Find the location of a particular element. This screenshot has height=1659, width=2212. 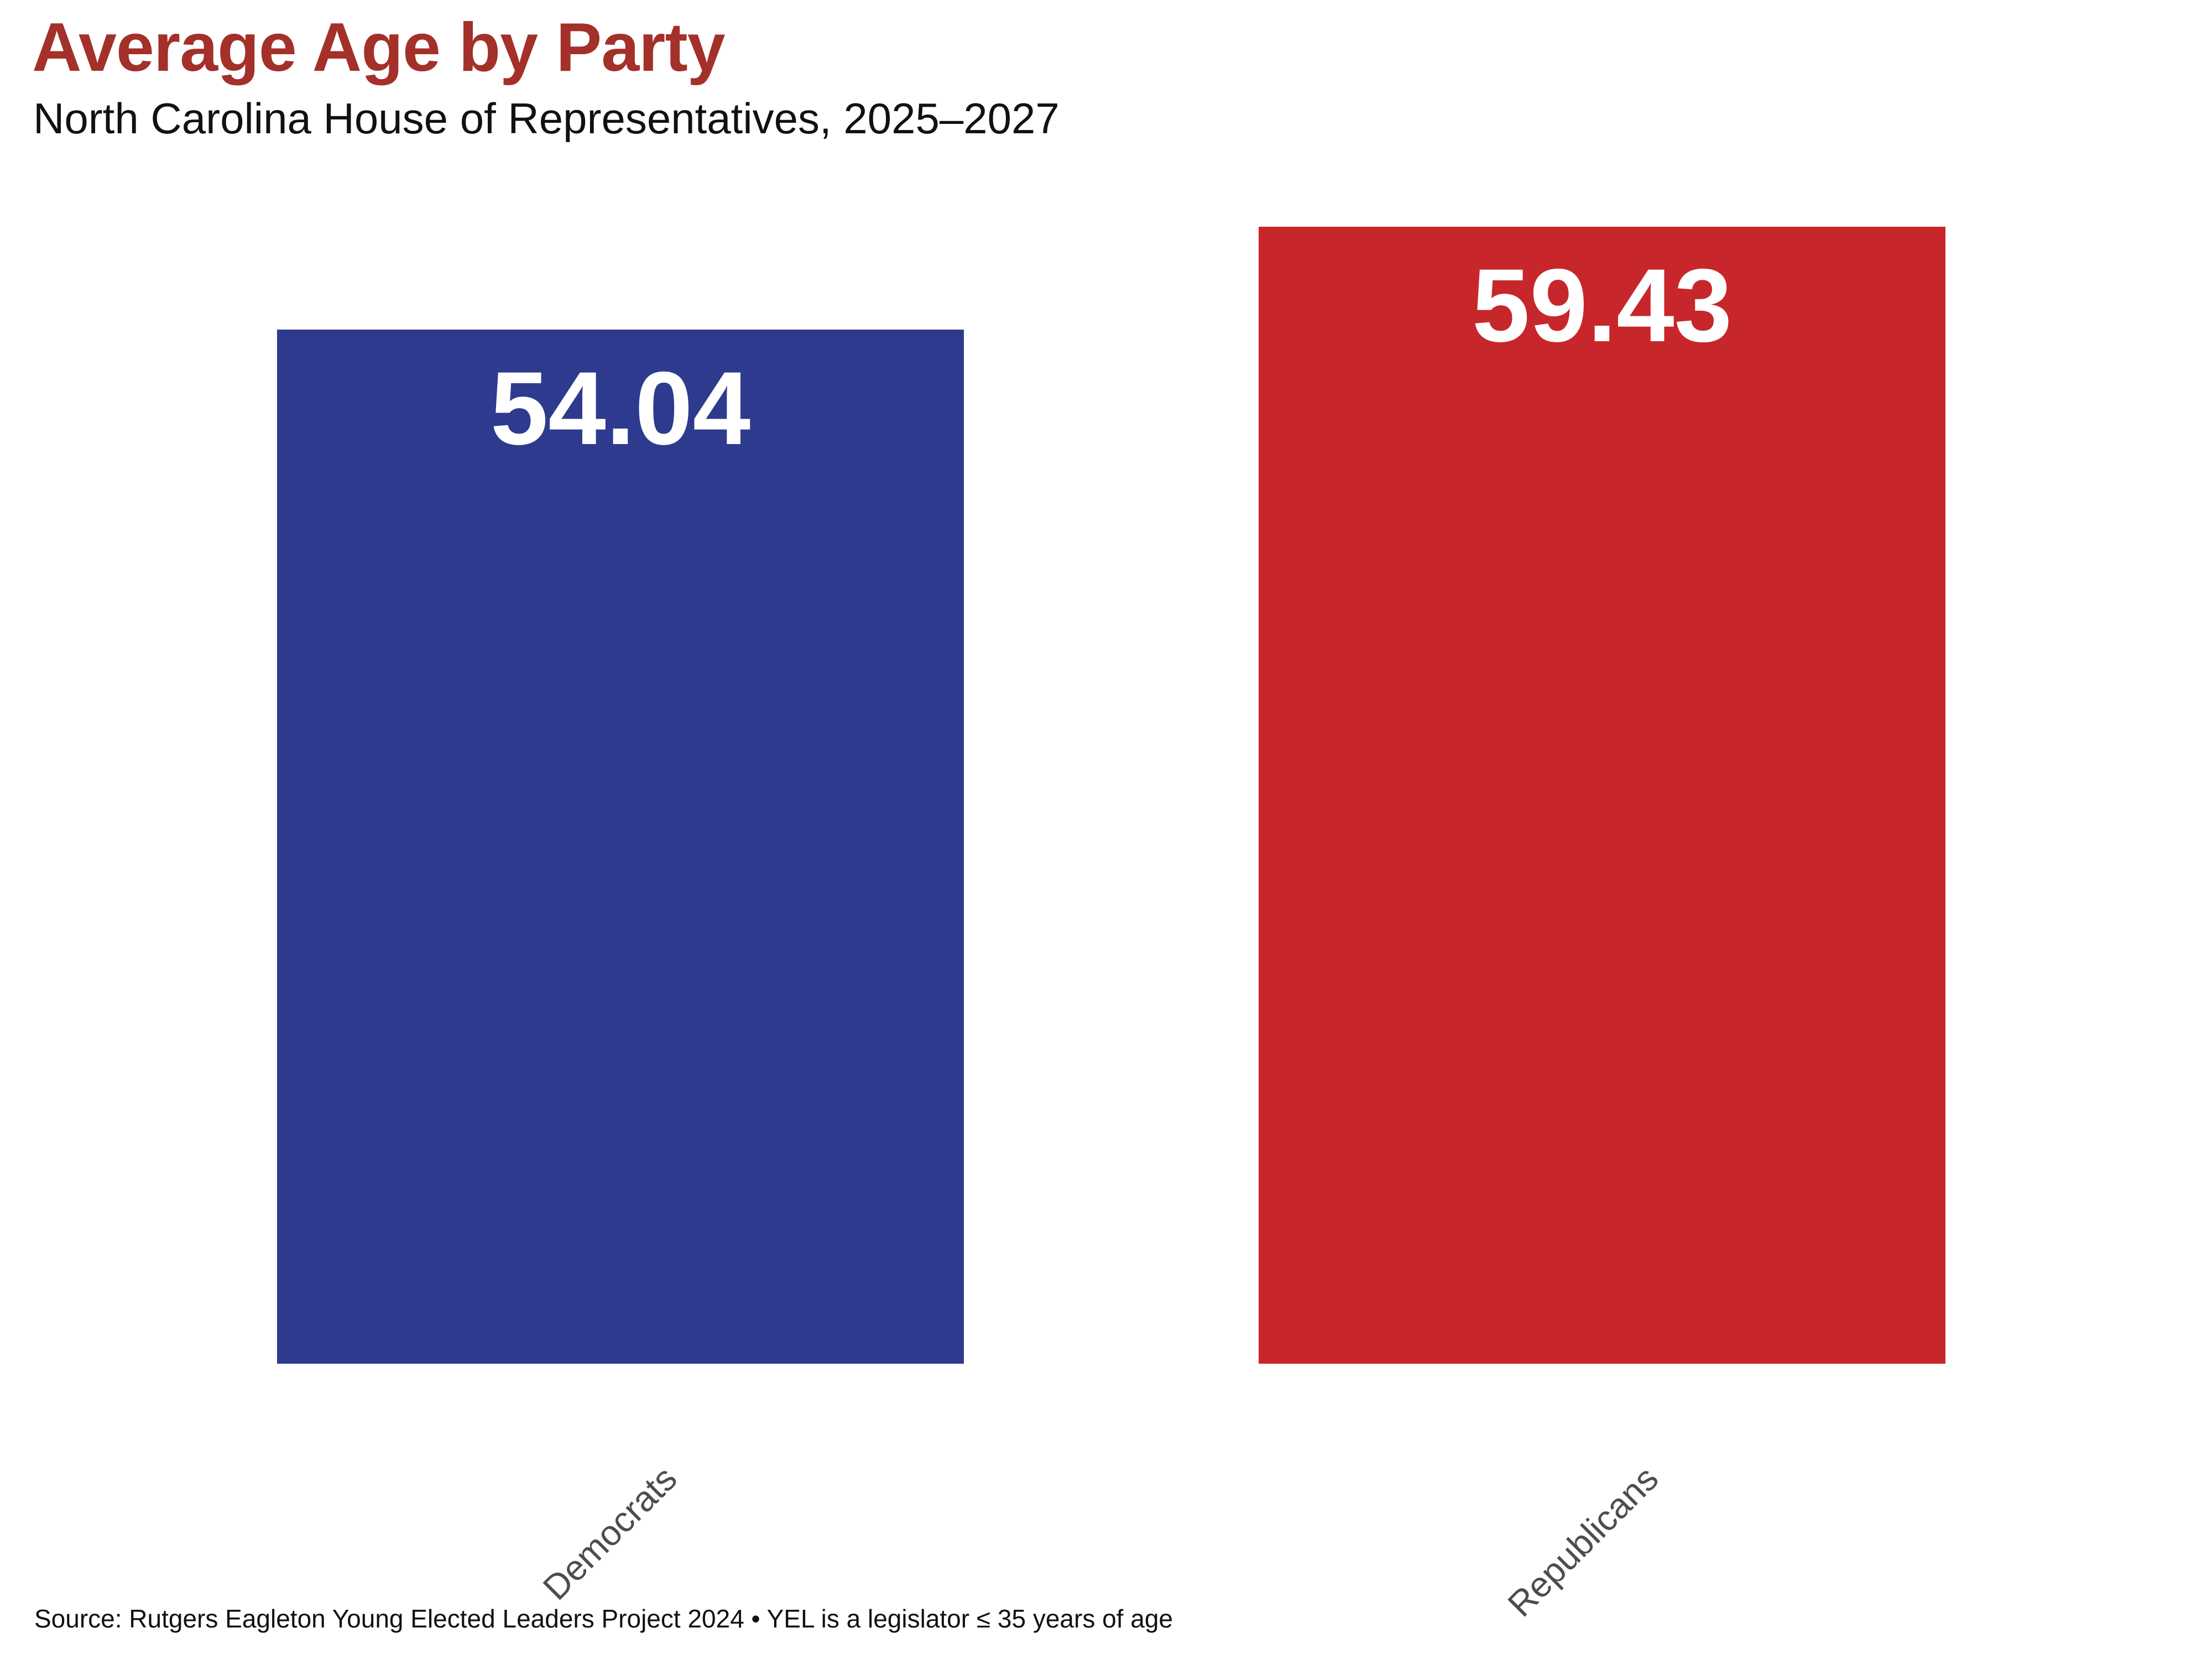

x-tick-label-republicans: Republicans is located at coordinates (1583, 1541).